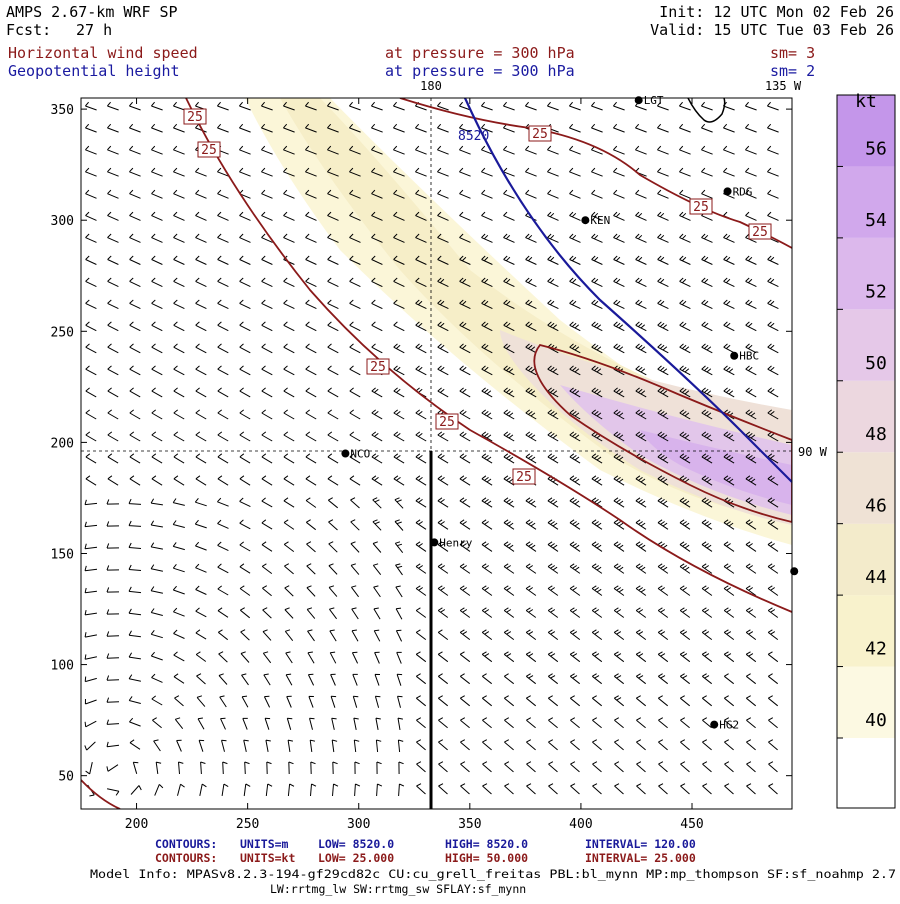 This screenshot has width=900, height=904. What do you see at coordinates (866, 450) in the screenshot?
I see `colorbar: kt 56 54 52 50 48 46 44 42 40` at bounding box center [866, 450].